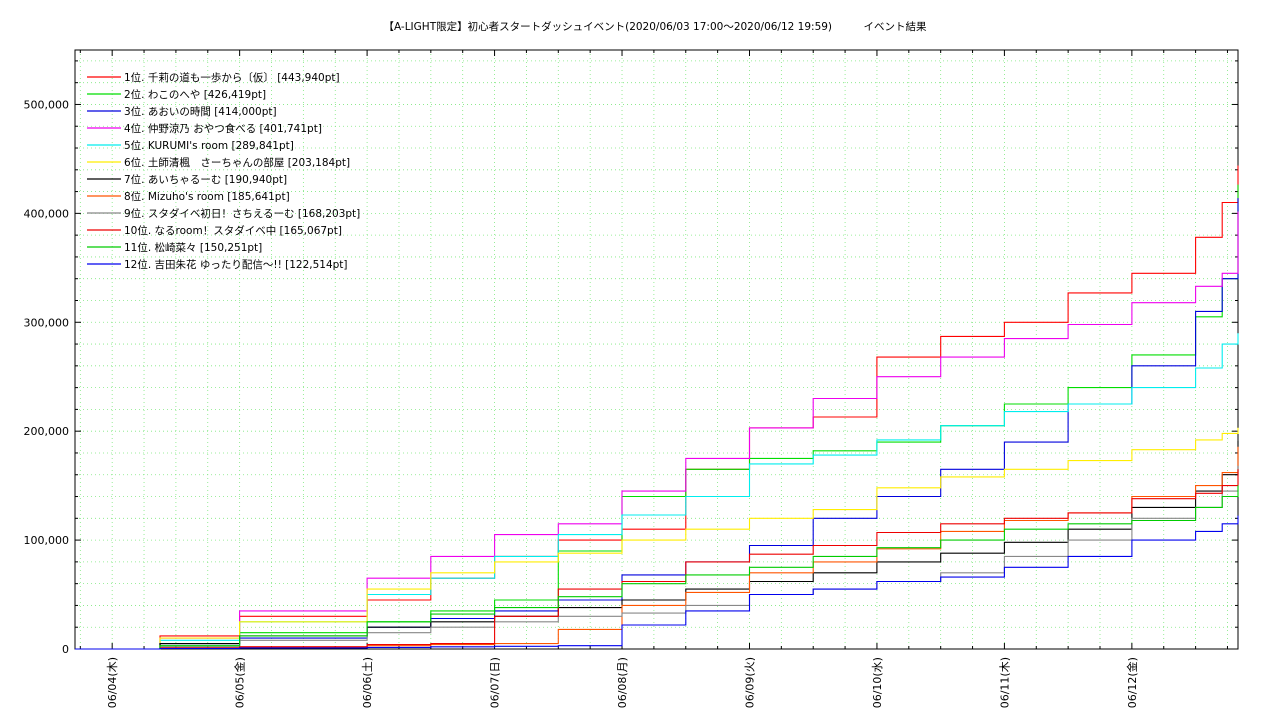 The height and width of the screenshot is (720, 1280). I want to click on x-tick-label: 06/04(木), so click(112, 682).